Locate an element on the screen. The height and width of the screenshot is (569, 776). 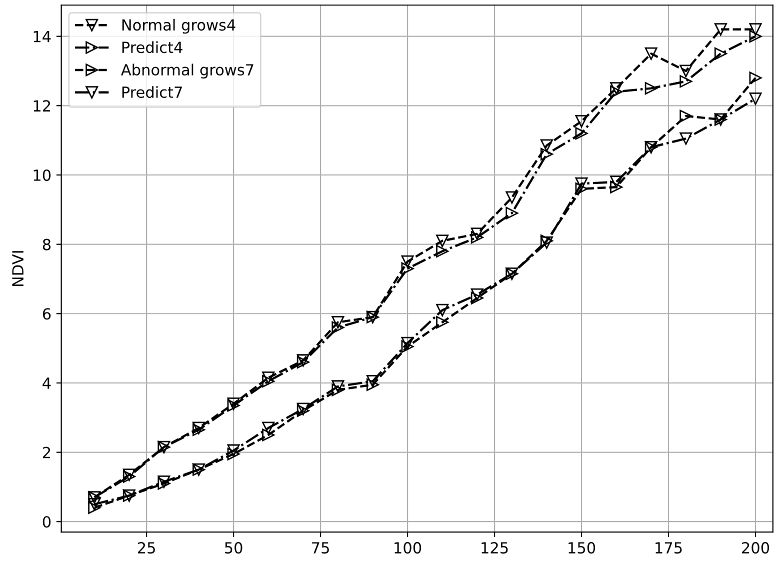
legend-label: Predict4 is located at coordinates (152, 47).